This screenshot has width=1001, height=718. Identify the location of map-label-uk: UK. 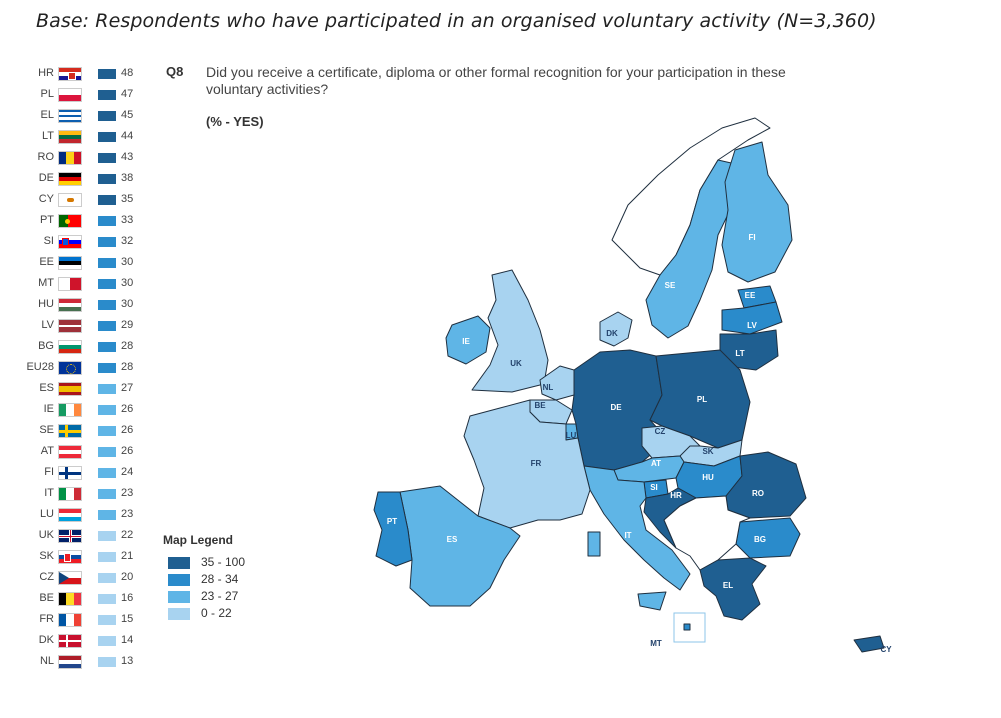
(516, 363).